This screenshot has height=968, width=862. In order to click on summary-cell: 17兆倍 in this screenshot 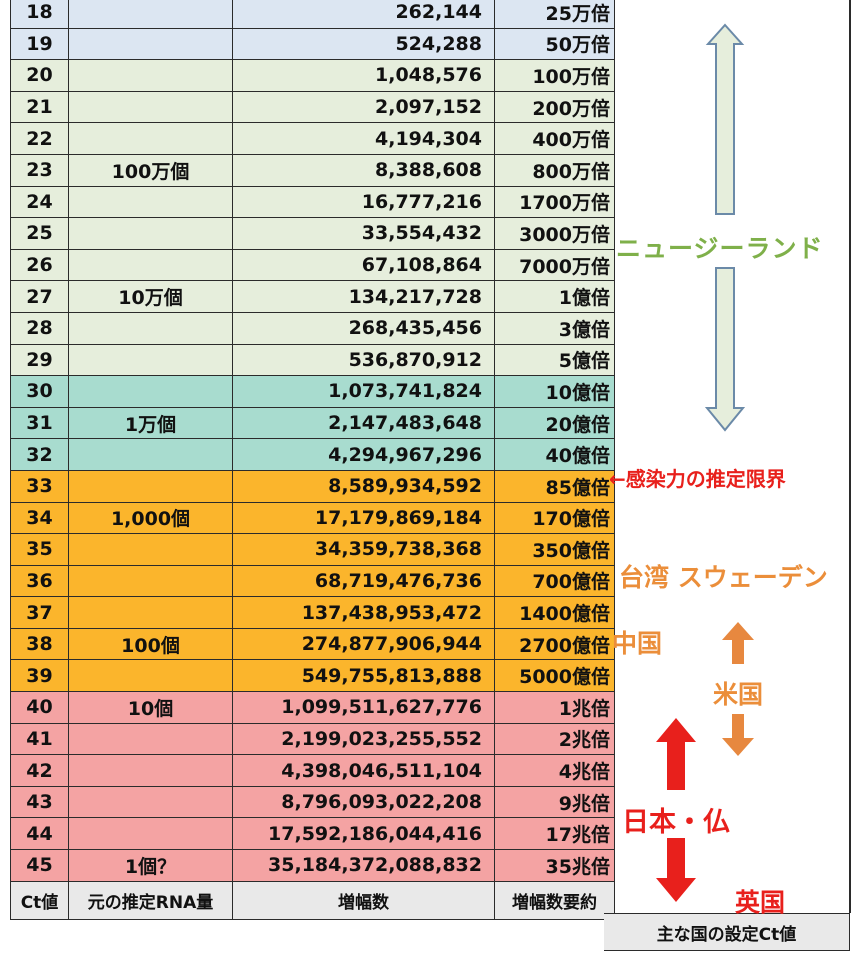, I will do `click(554, 834)`.